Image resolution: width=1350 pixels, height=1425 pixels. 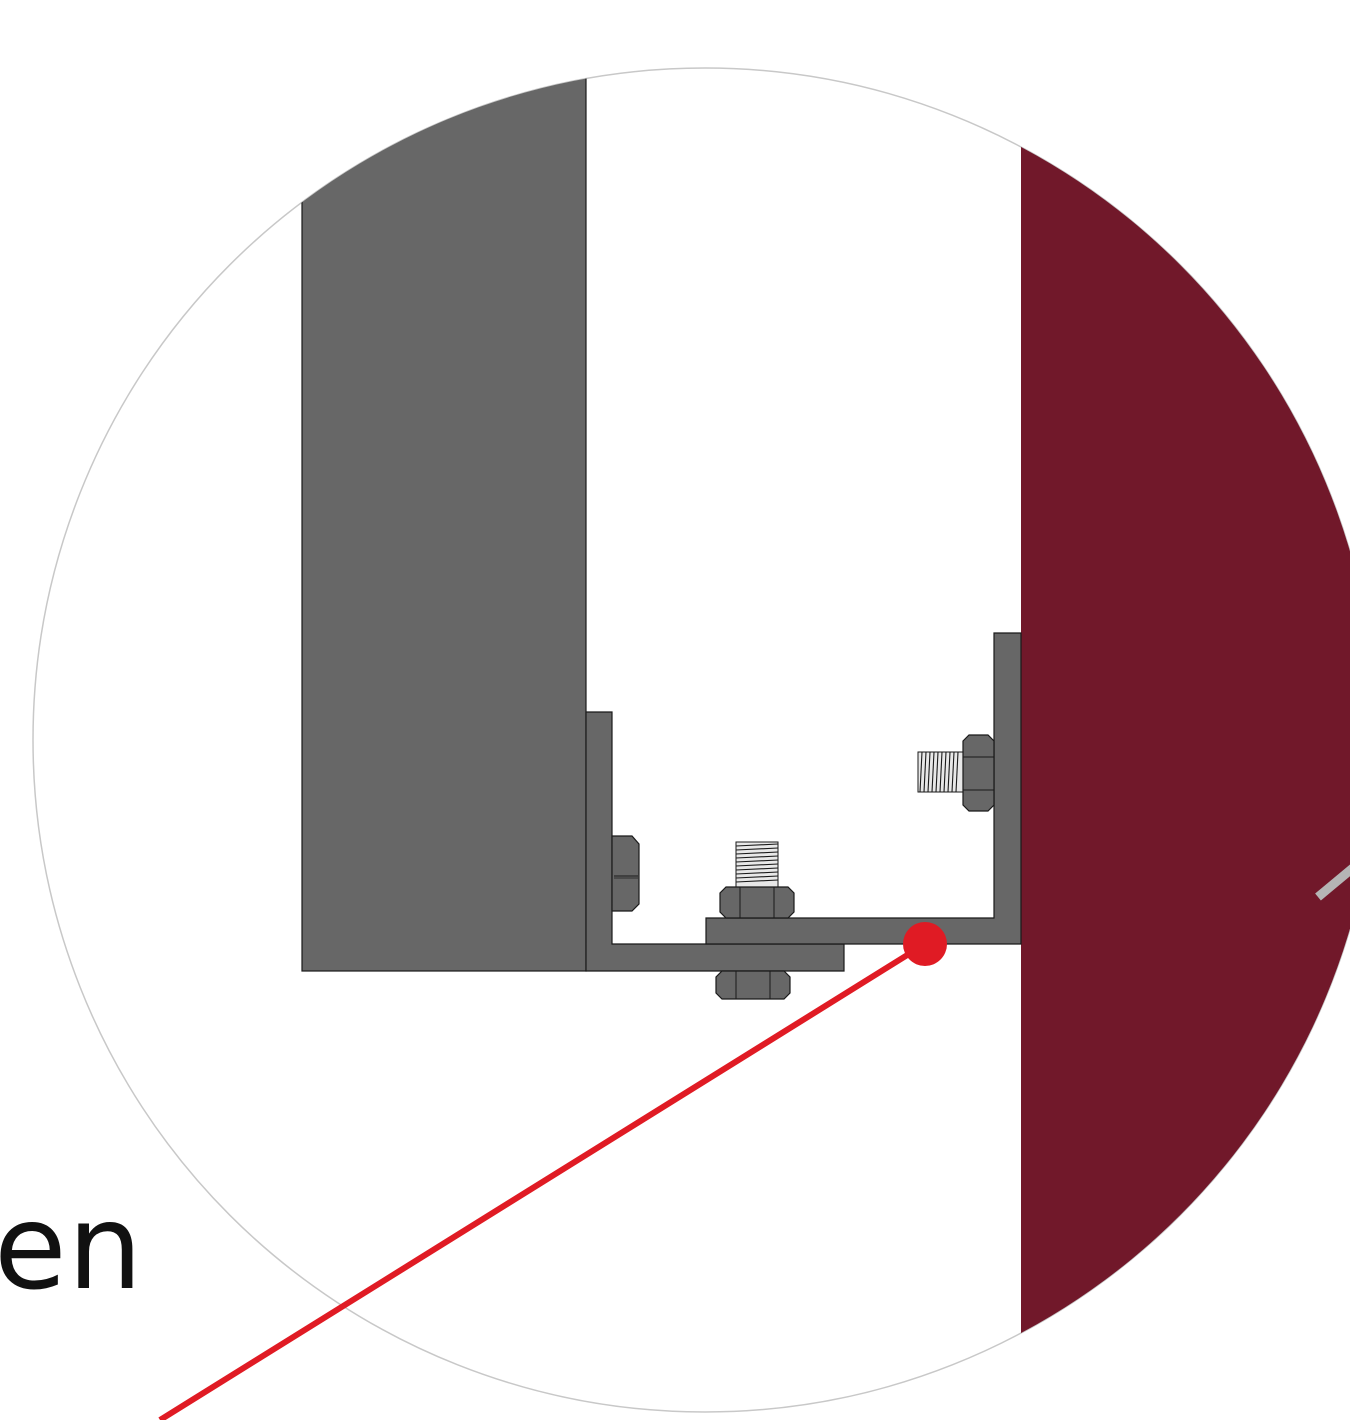 What do you see at coordinates (863, 788) in the screenshot?
I see `angle-bracket-right` at bounding box center [863, 788].